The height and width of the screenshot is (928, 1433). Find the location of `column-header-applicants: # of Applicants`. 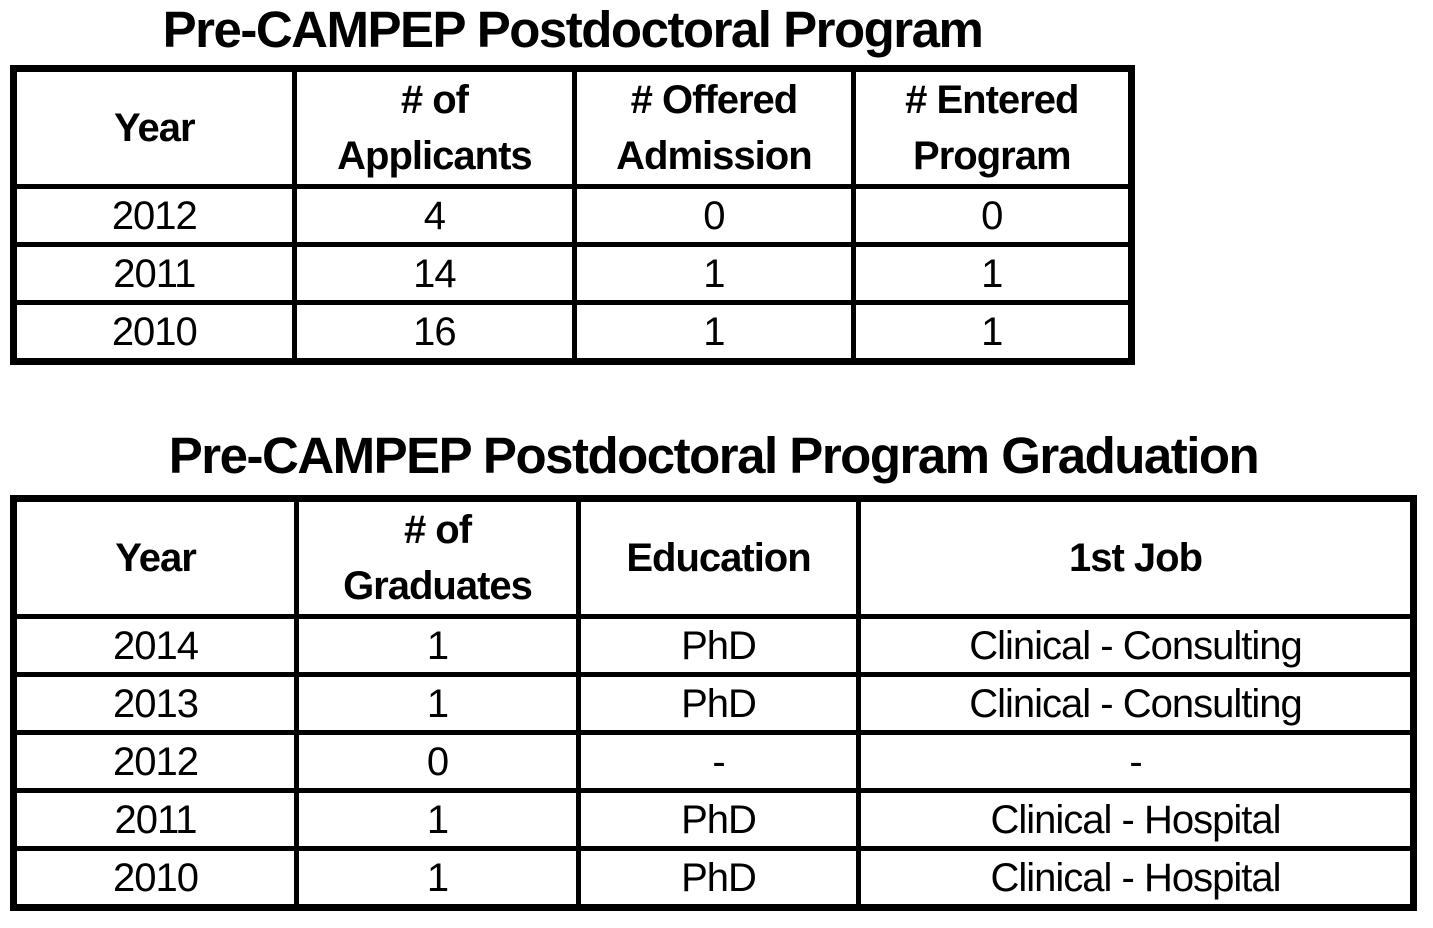

column-header-applicants: # of Applicants is located at coordinates (434, 127).